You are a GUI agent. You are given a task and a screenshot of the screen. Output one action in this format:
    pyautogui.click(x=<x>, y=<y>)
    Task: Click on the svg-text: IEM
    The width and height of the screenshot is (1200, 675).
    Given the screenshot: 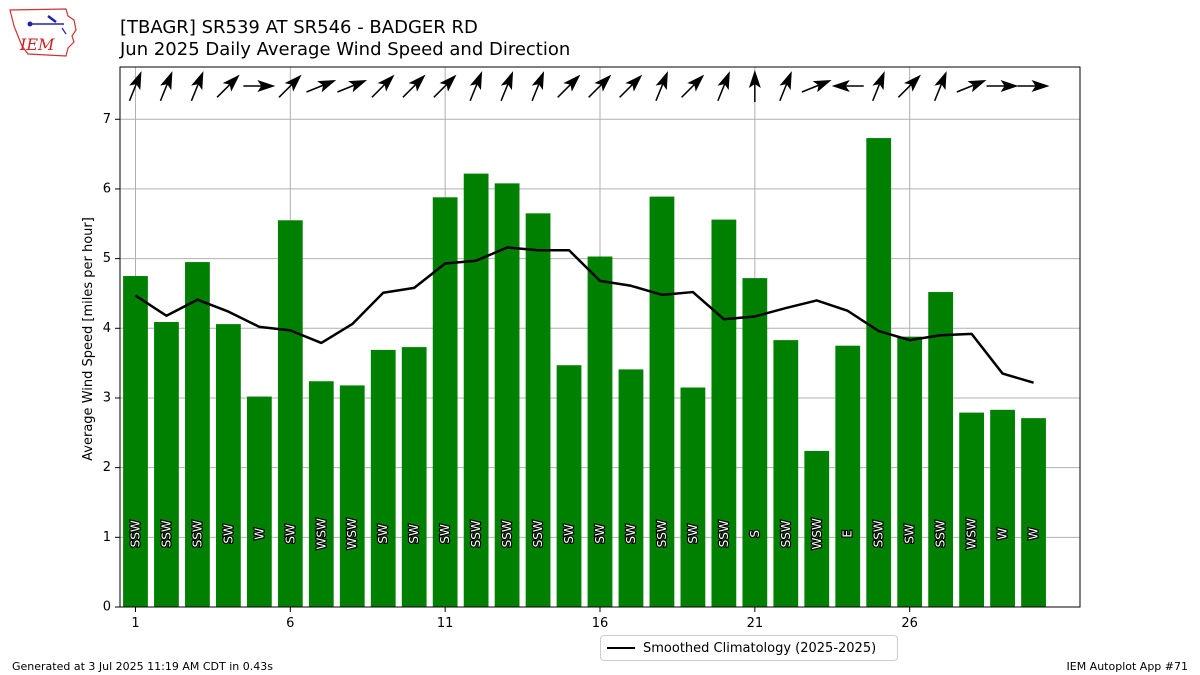 What is the action you would take?
    pyautogui.click(x=37, y=44)
    